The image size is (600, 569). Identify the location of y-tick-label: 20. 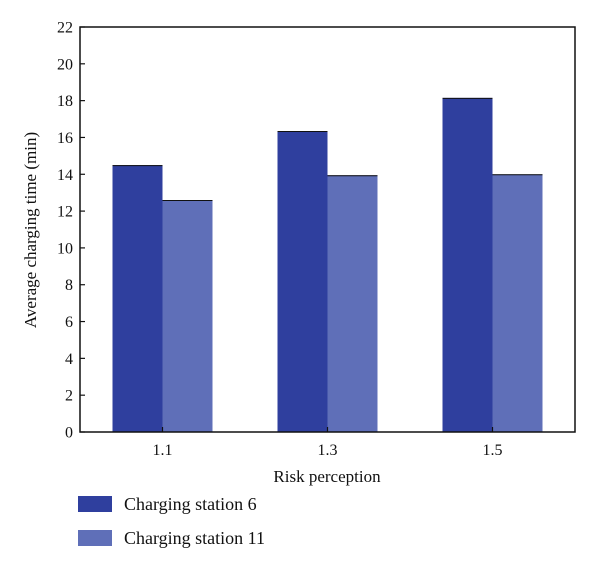
(65, 64).